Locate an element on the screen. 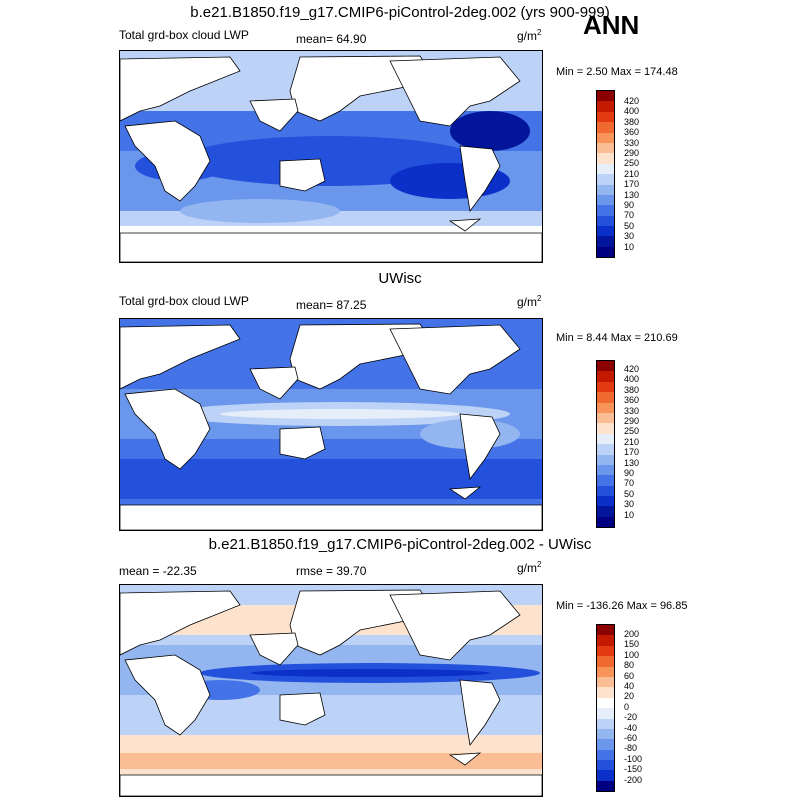 The height and width of the screenshot is (800, 800). colorbar-level-label: 150 is located at coordinates (632, 644).